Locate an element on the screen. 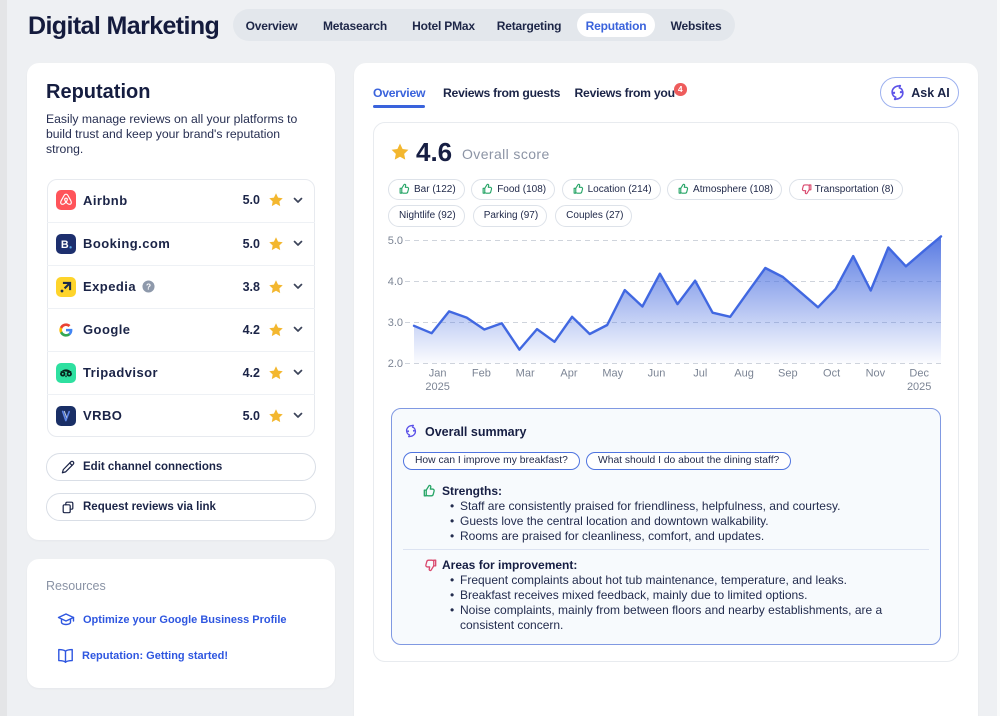 This screenshot has height=716, width=1000. svg-text: Oct is located at coordinates (831, 374).